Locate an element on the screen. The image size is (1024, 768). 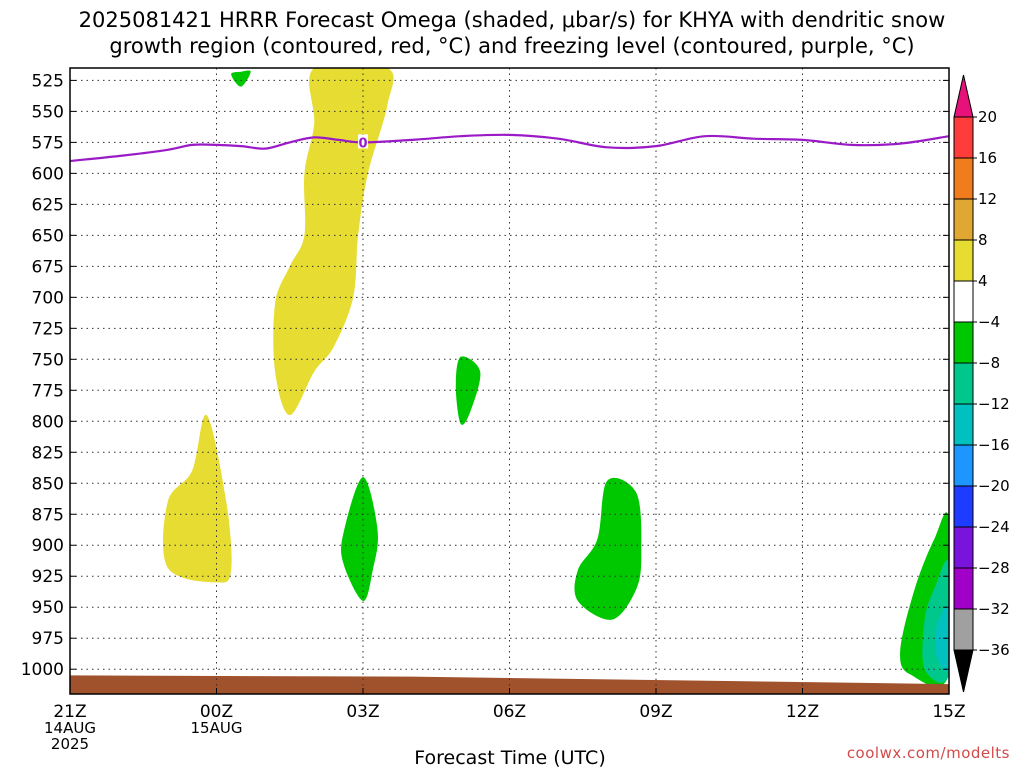
colorbar-label: 20 is located at coordinates (987, 117).